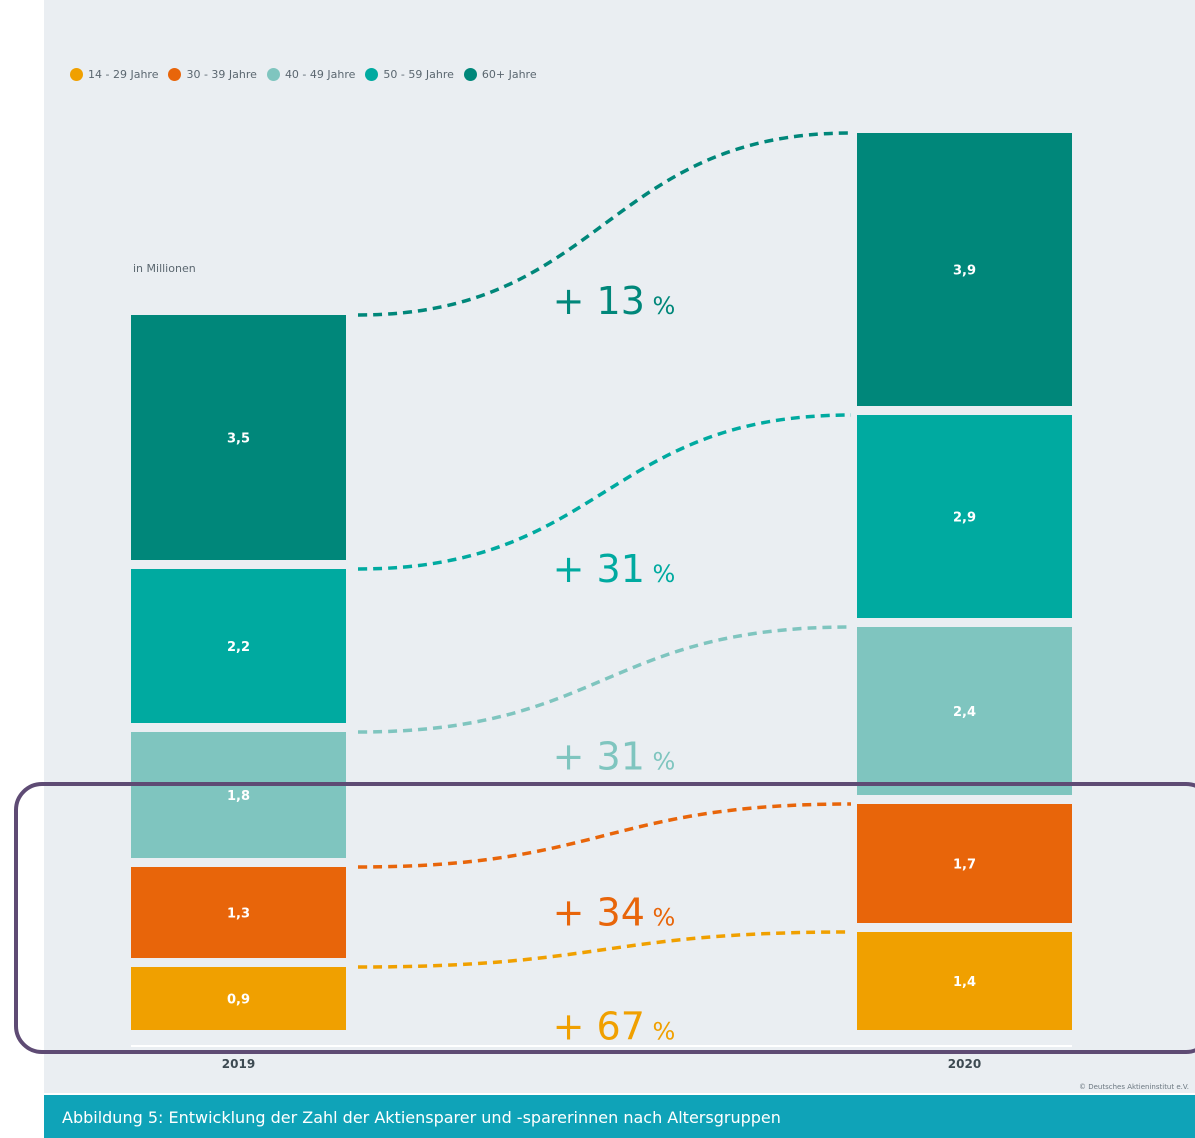  What do you see at coordinates (614, 301) in the screenshot?
I see `change-label: + 13 %` at bounding box center [614, 301].